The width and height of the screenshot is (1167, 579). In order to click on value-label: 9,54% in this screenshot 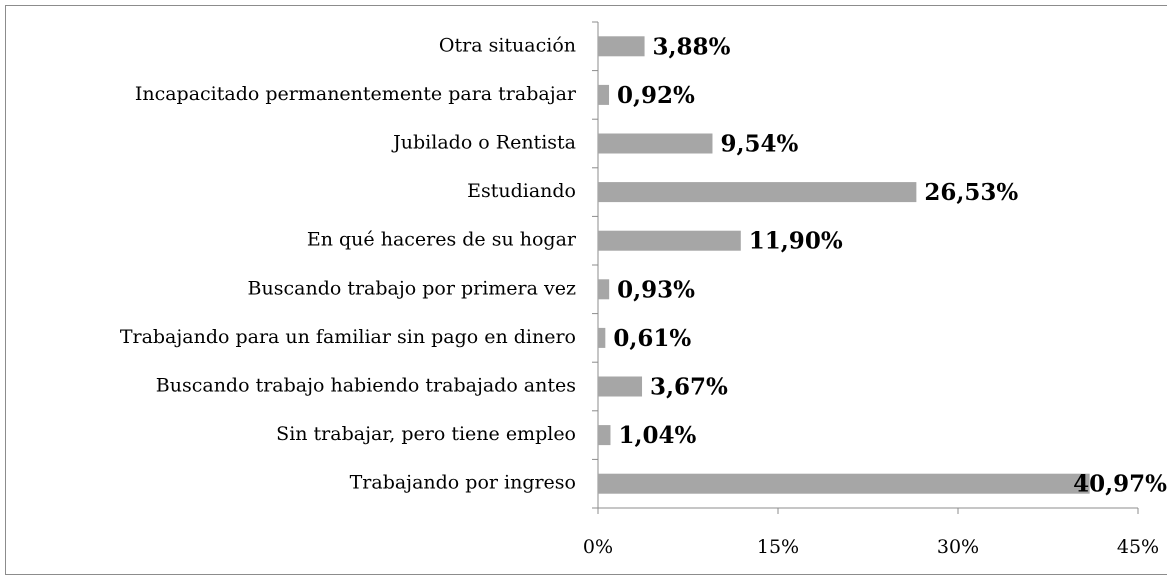, I will do `click(759, 144)`.